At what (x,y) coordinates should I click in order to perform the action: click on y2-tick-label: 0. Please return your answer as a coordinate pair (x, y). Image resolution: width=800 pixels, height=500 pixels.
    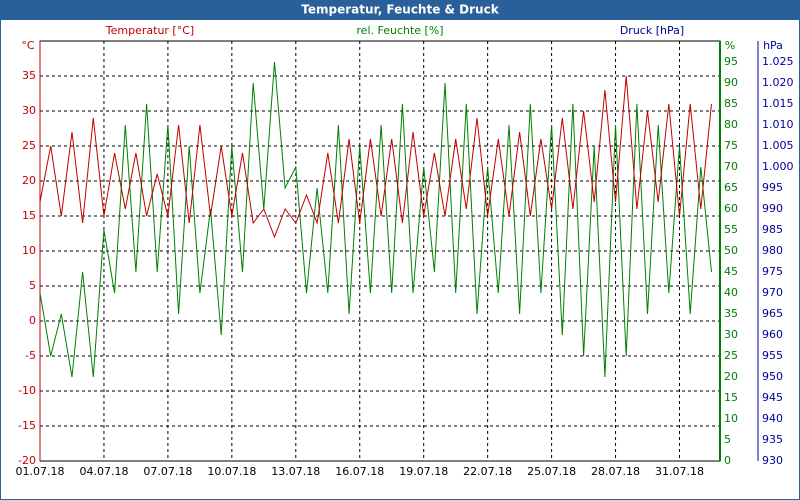
    Looking at the image, I should click on (727, 460).